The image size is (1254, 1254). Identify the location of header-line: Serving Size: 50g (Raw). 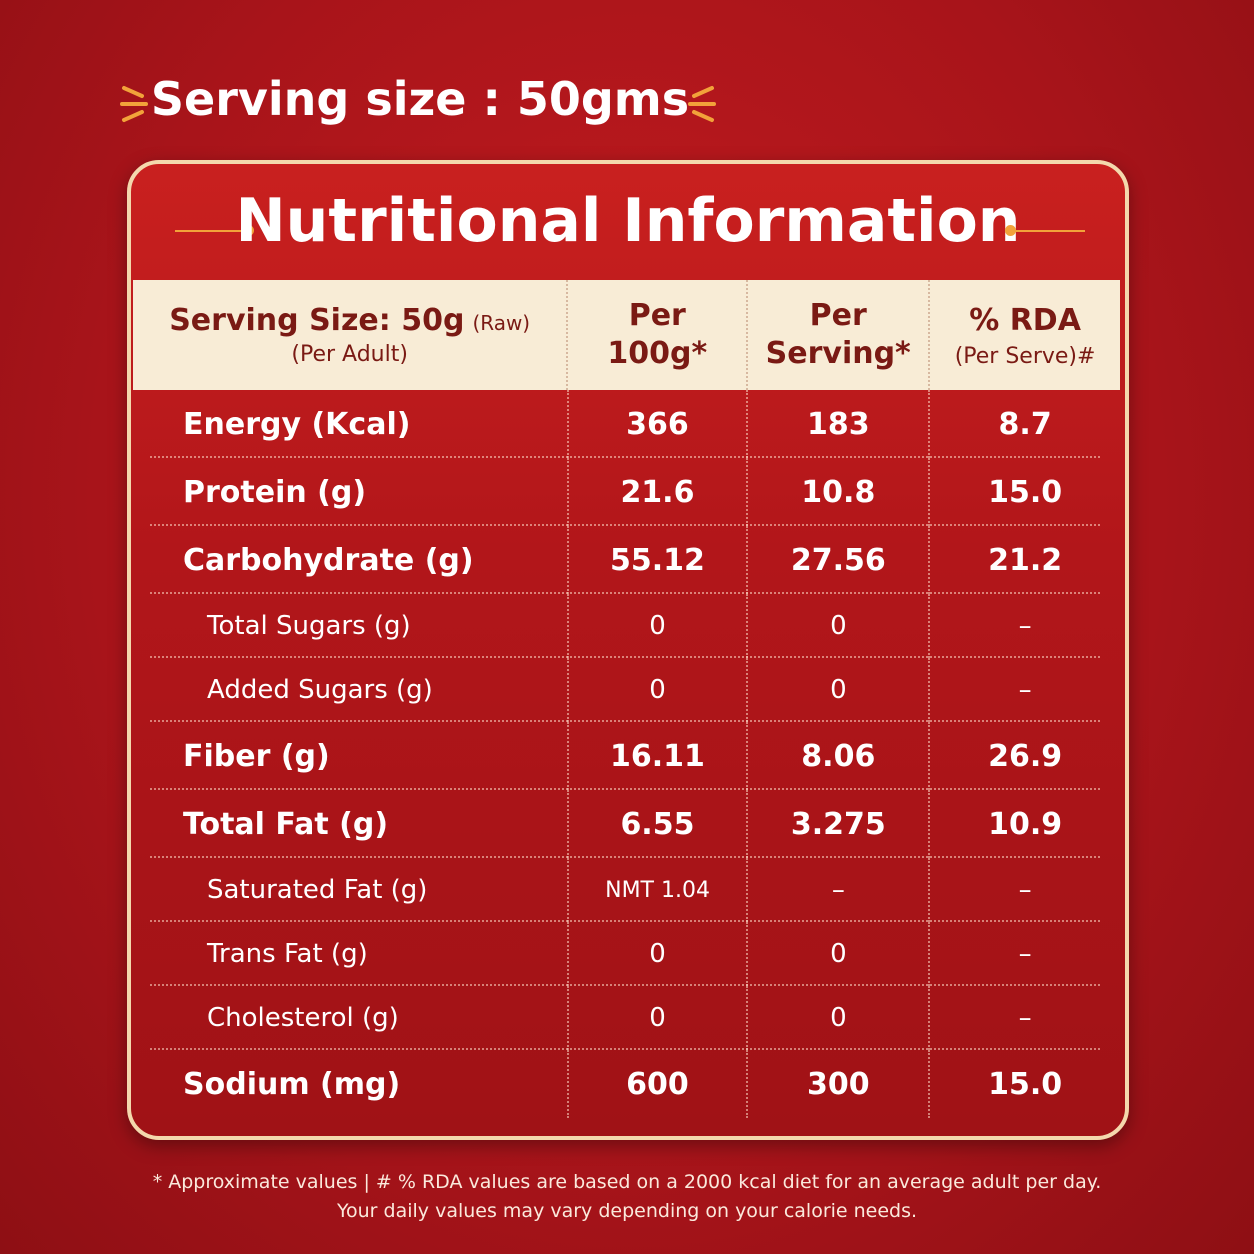
(349, 320).